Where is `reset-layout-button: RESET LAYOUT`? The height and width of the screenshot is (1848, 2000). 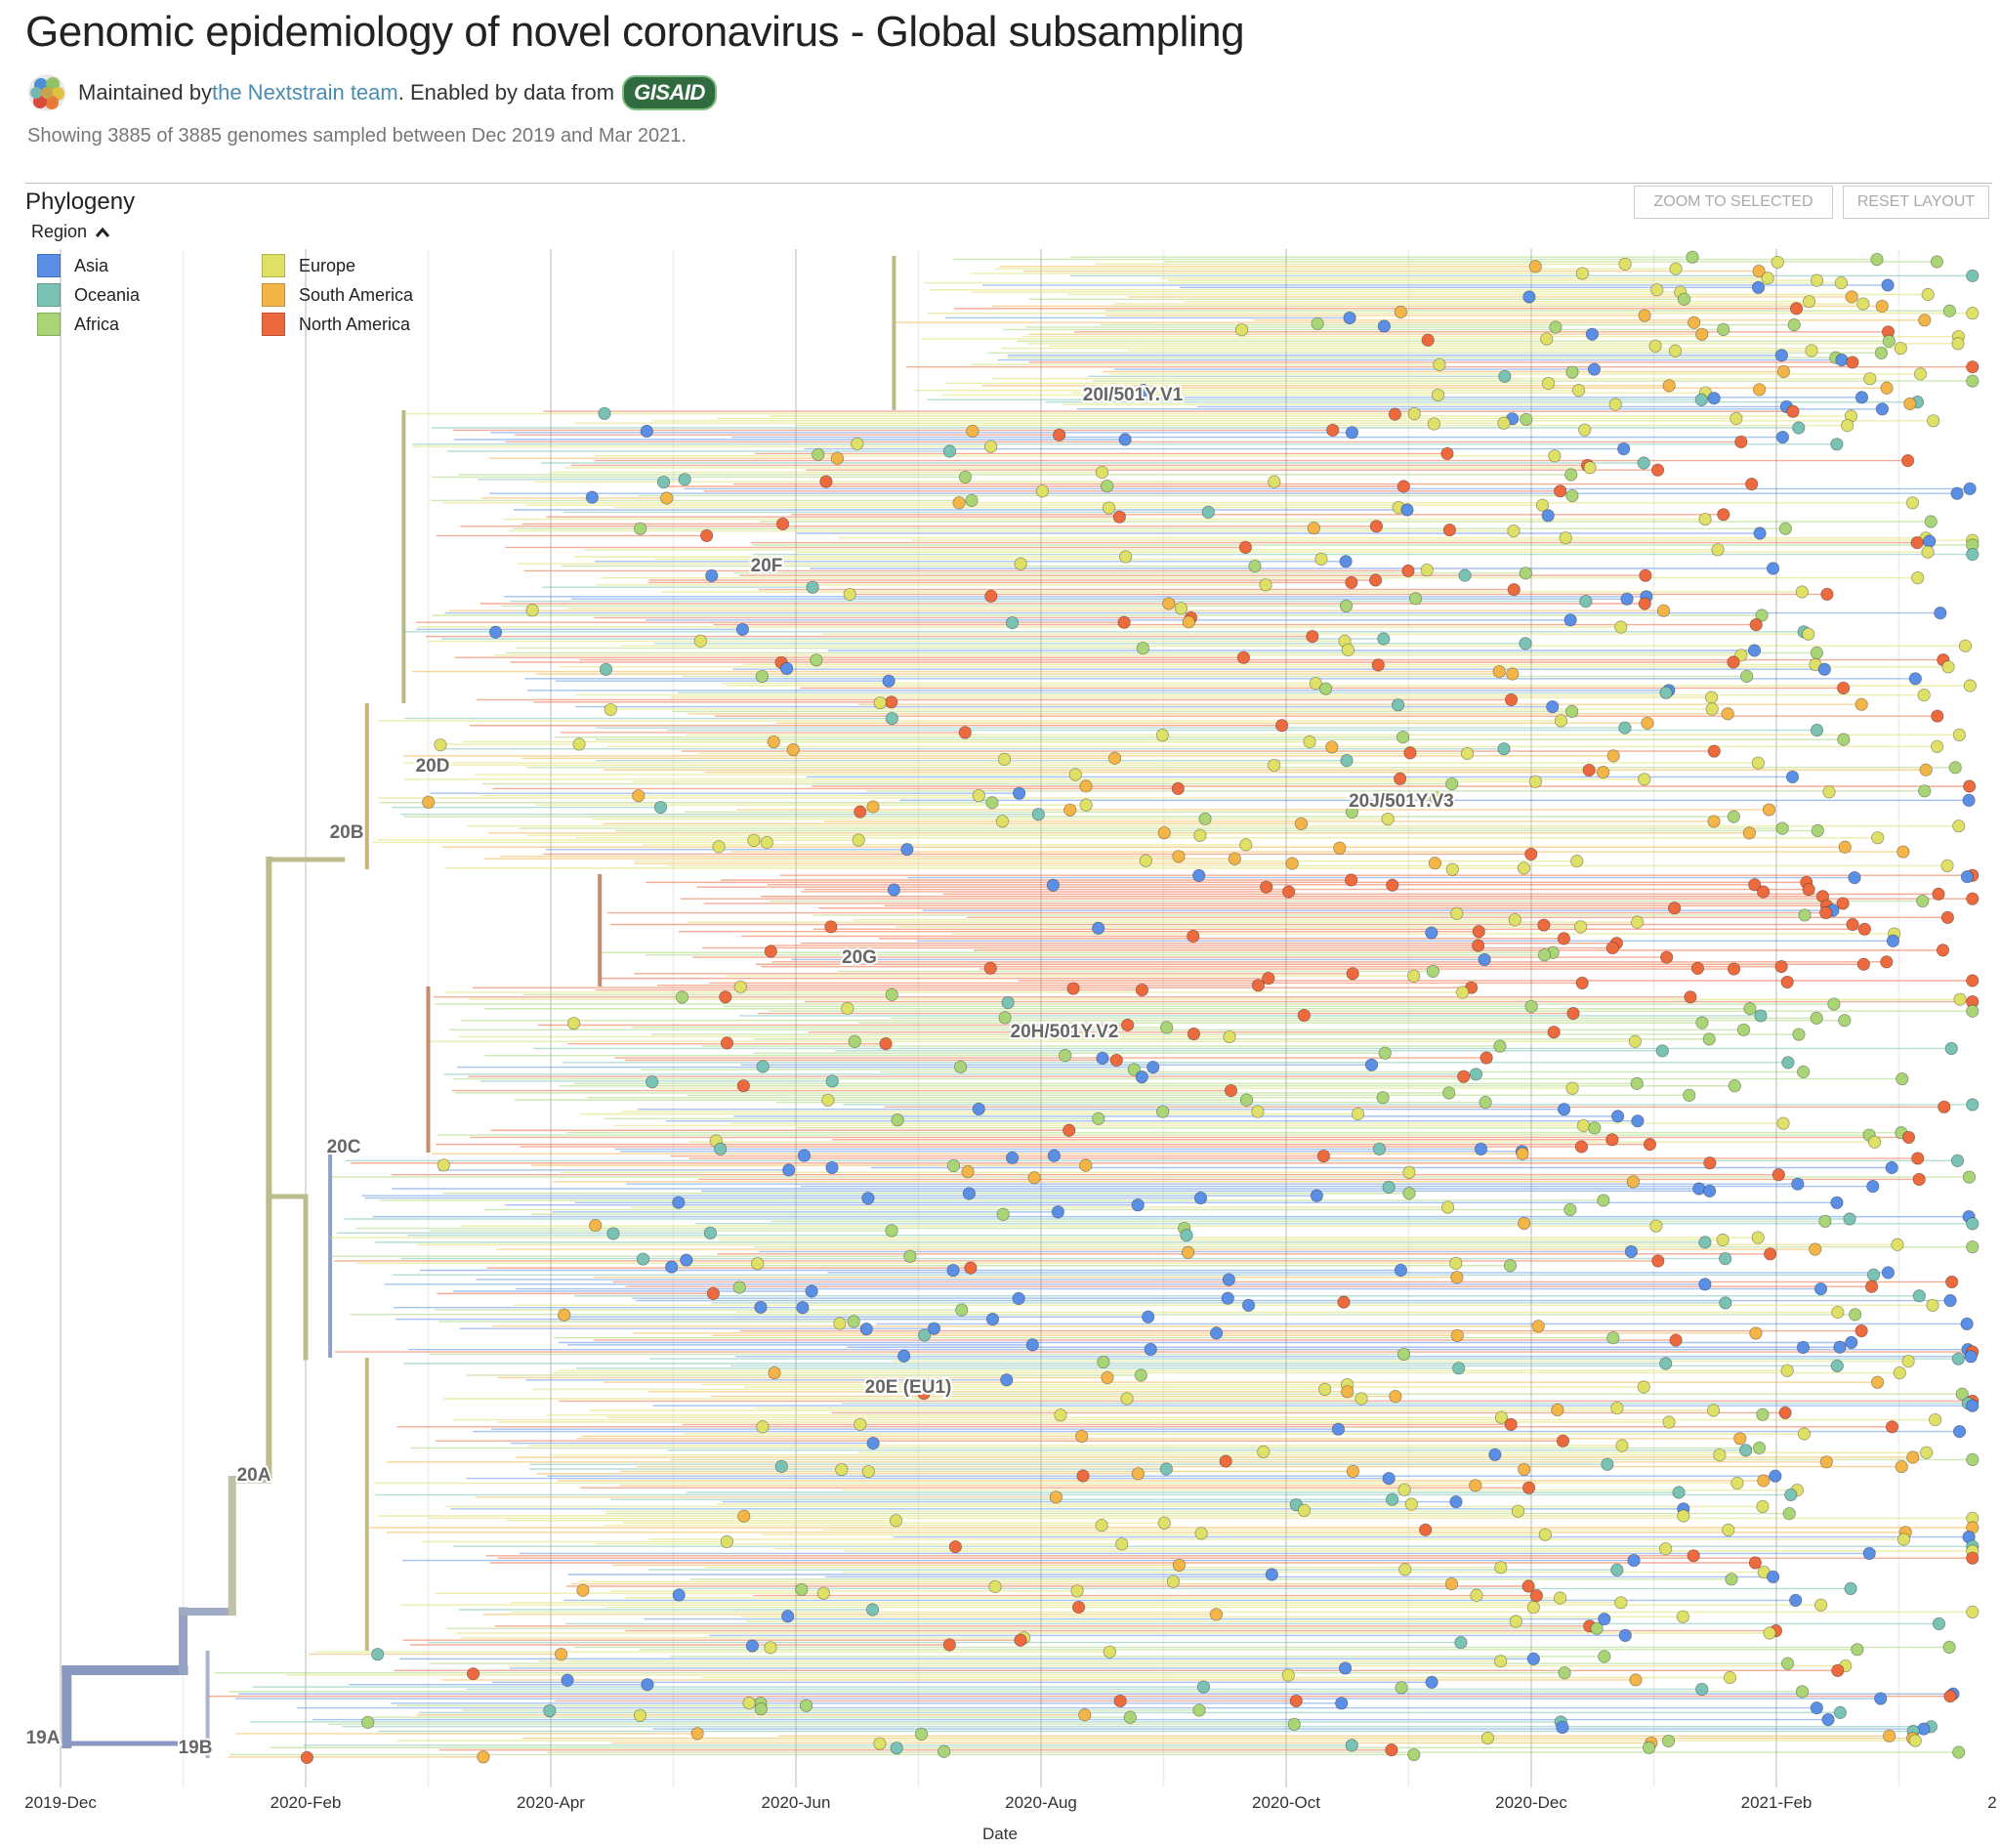 reset-layout-button: RESET LAYOUT is located at coordinates (1916, 202).